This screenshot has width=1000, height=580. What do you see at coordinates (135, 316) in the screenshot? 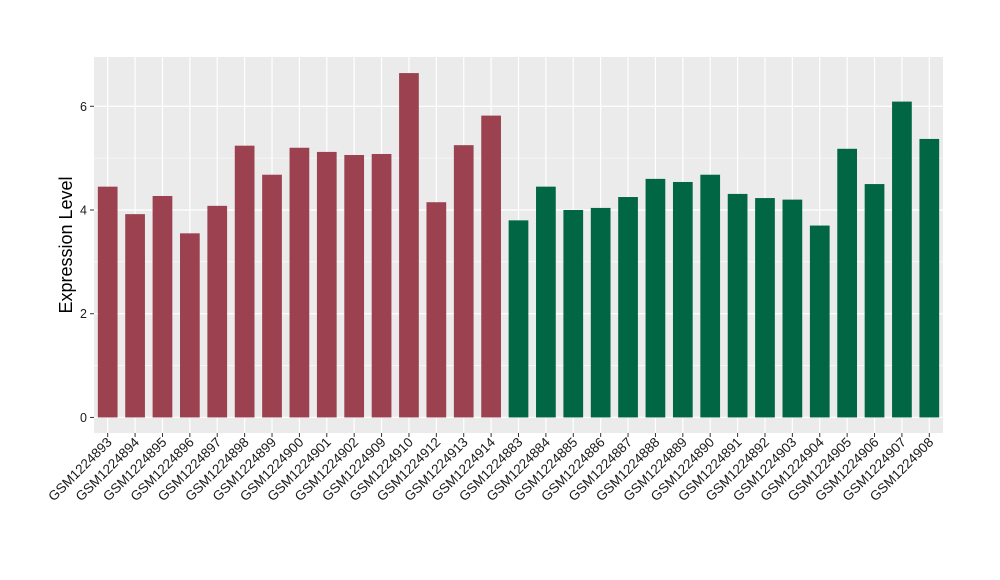
I see `bar-gsm1224894` at bounding box center [135, 316].